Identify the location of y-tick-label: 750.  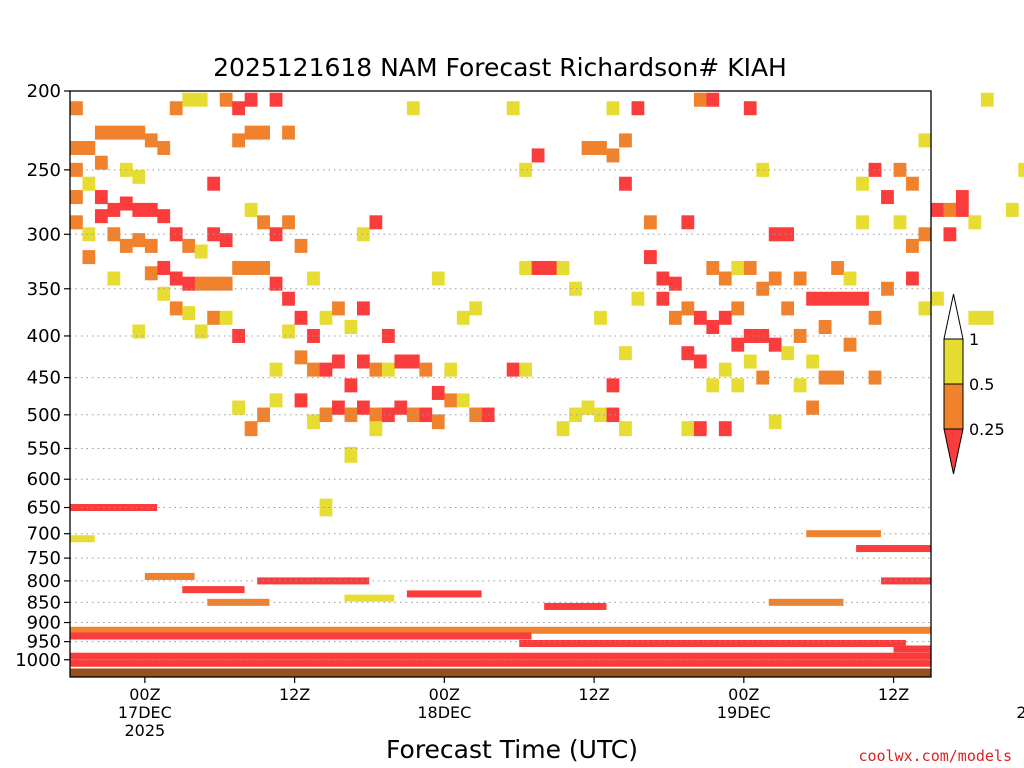
(44, 558).